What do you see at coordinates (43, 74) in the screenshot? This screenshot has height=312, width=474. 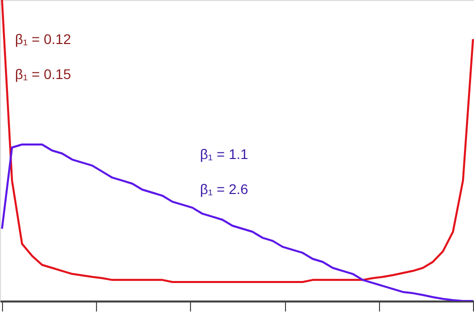 I see `annotation: β₁ = 0.15` at bounding box center [43, 74].